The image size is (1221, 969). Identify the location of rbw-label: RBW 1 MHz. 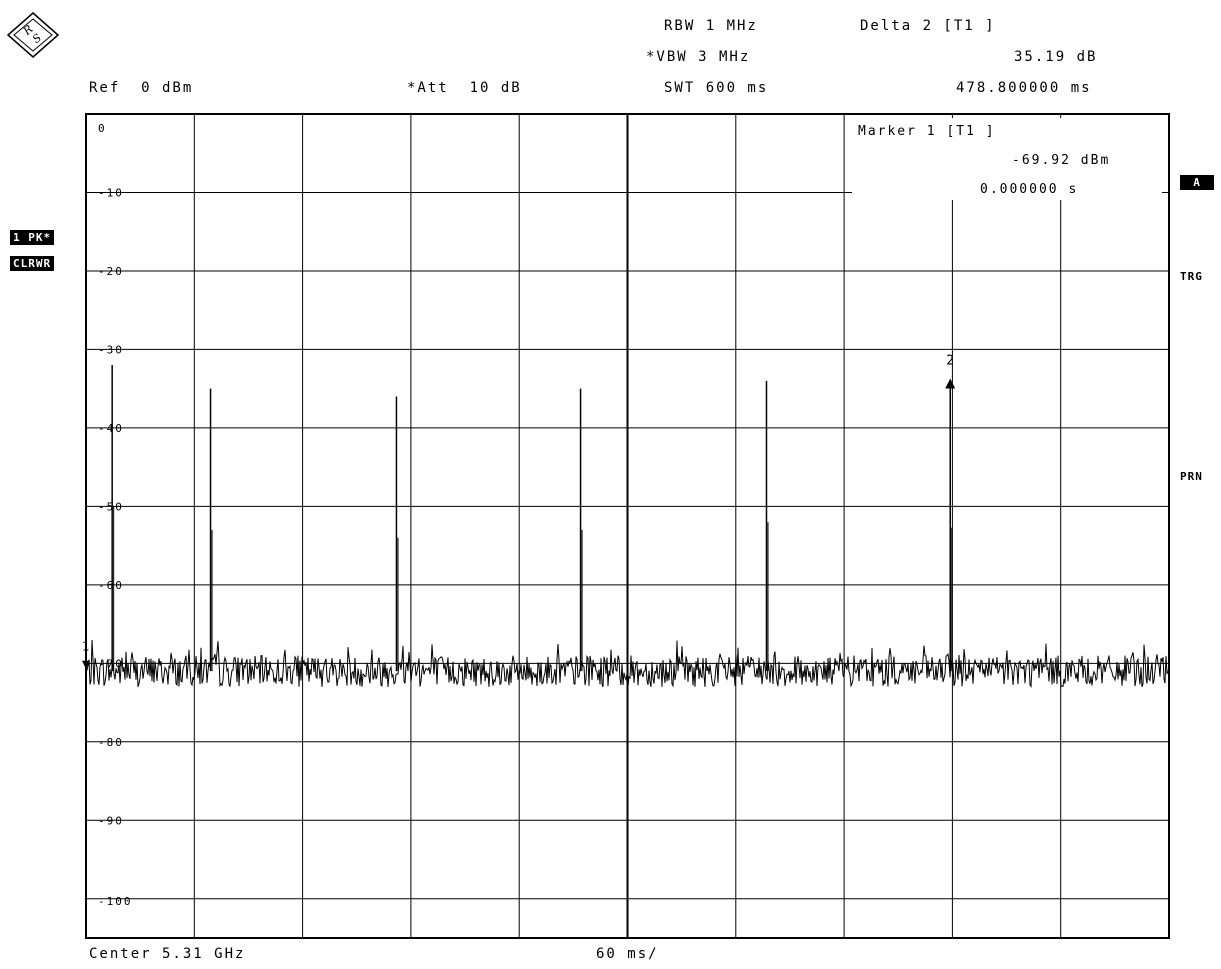
(711, 26).